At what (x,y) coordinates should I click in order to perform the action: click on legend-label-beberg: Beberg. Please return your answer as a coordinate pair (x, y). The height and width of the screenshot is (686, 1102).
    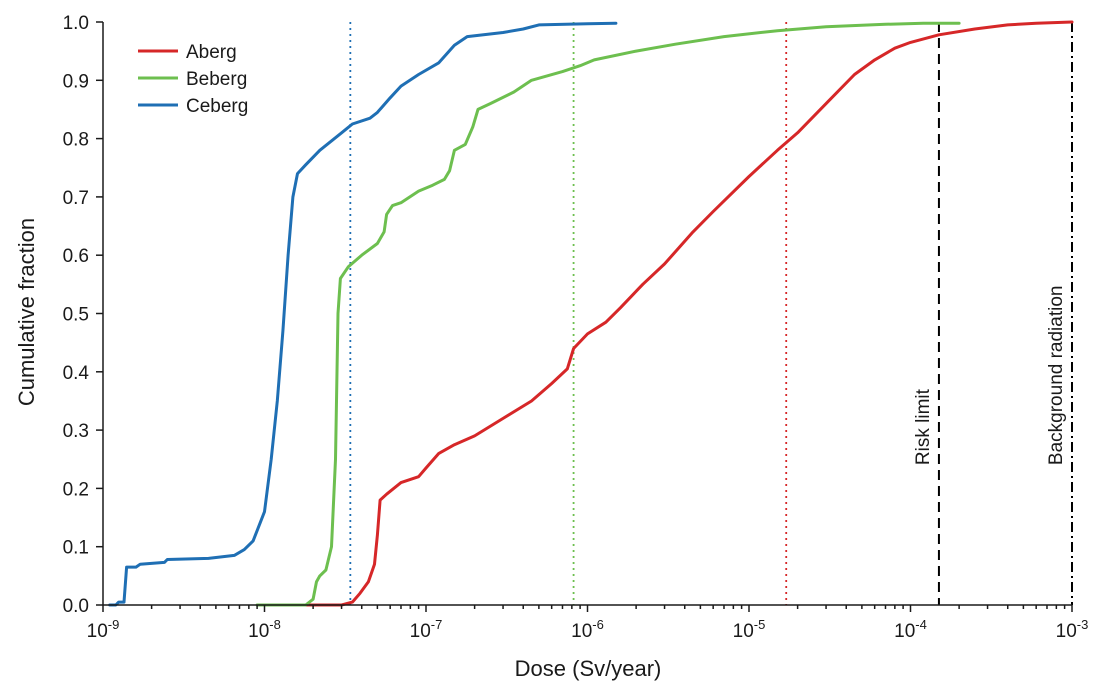
    Looking at the image, I should click on (216, 79).